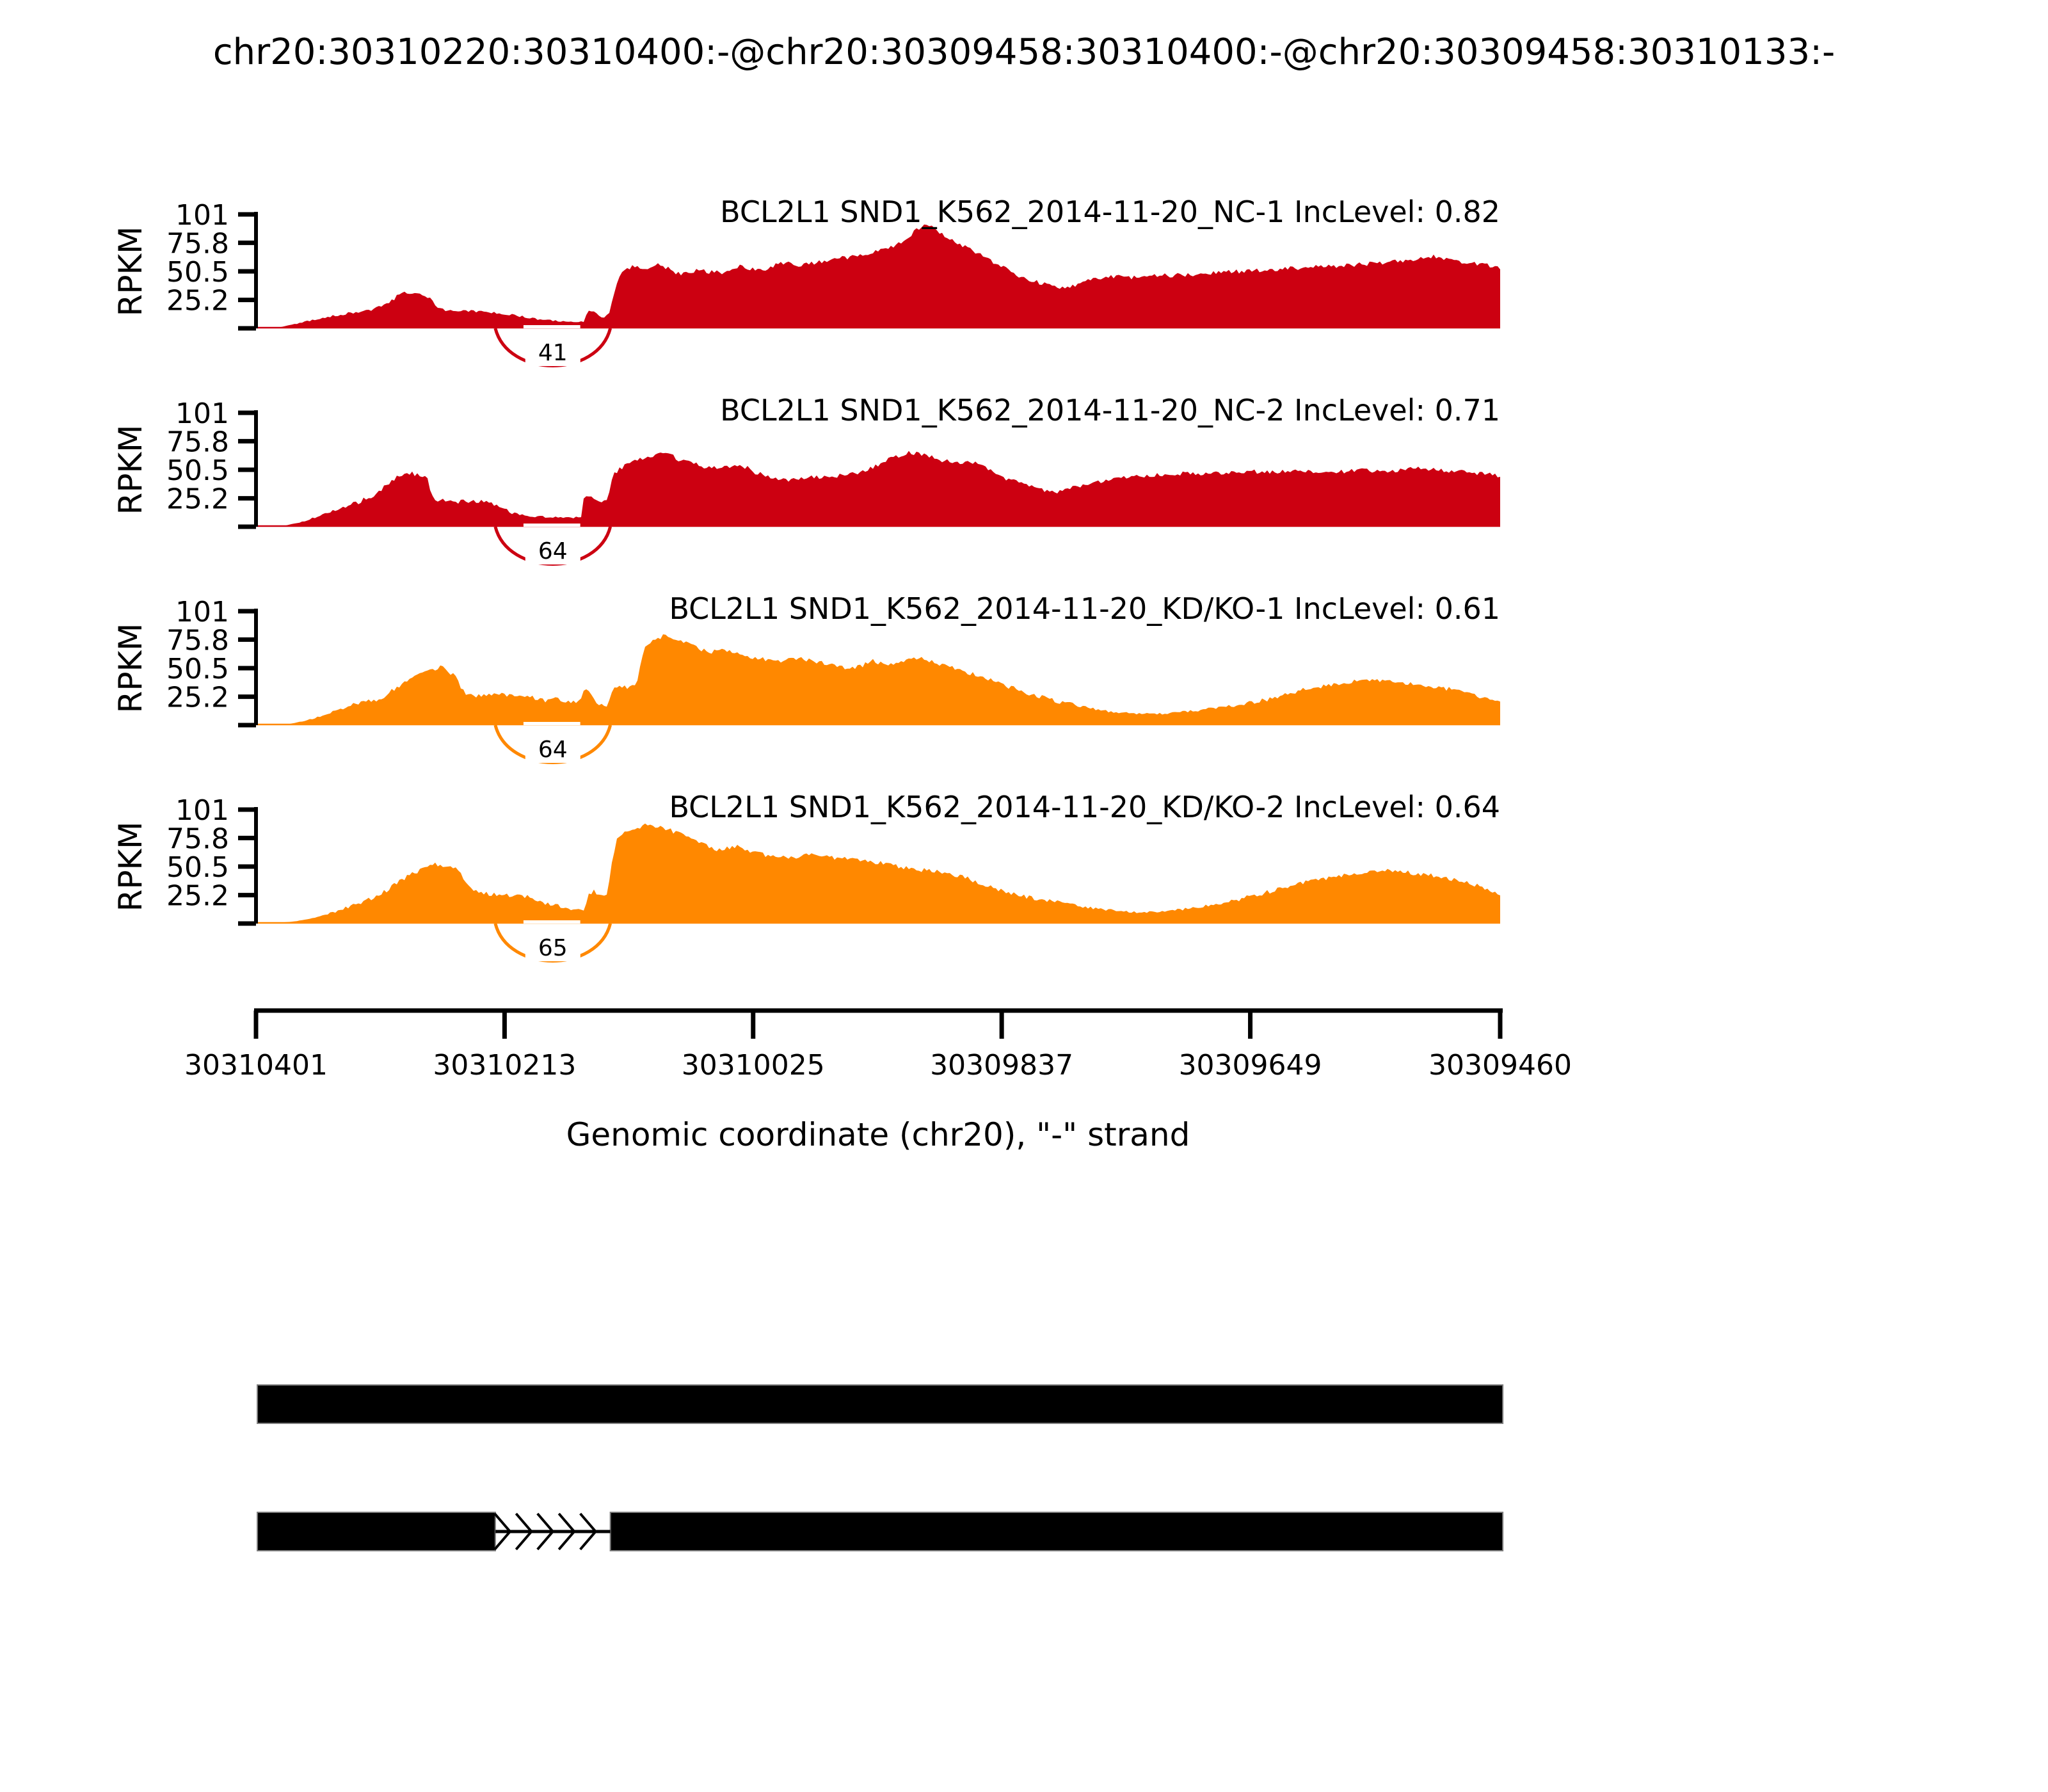 The image size is (2048, 1792). Describe the element at coordinates (753, 1065) in the screenshot. I see `x-axis-tick-label: 30310025` at that location.